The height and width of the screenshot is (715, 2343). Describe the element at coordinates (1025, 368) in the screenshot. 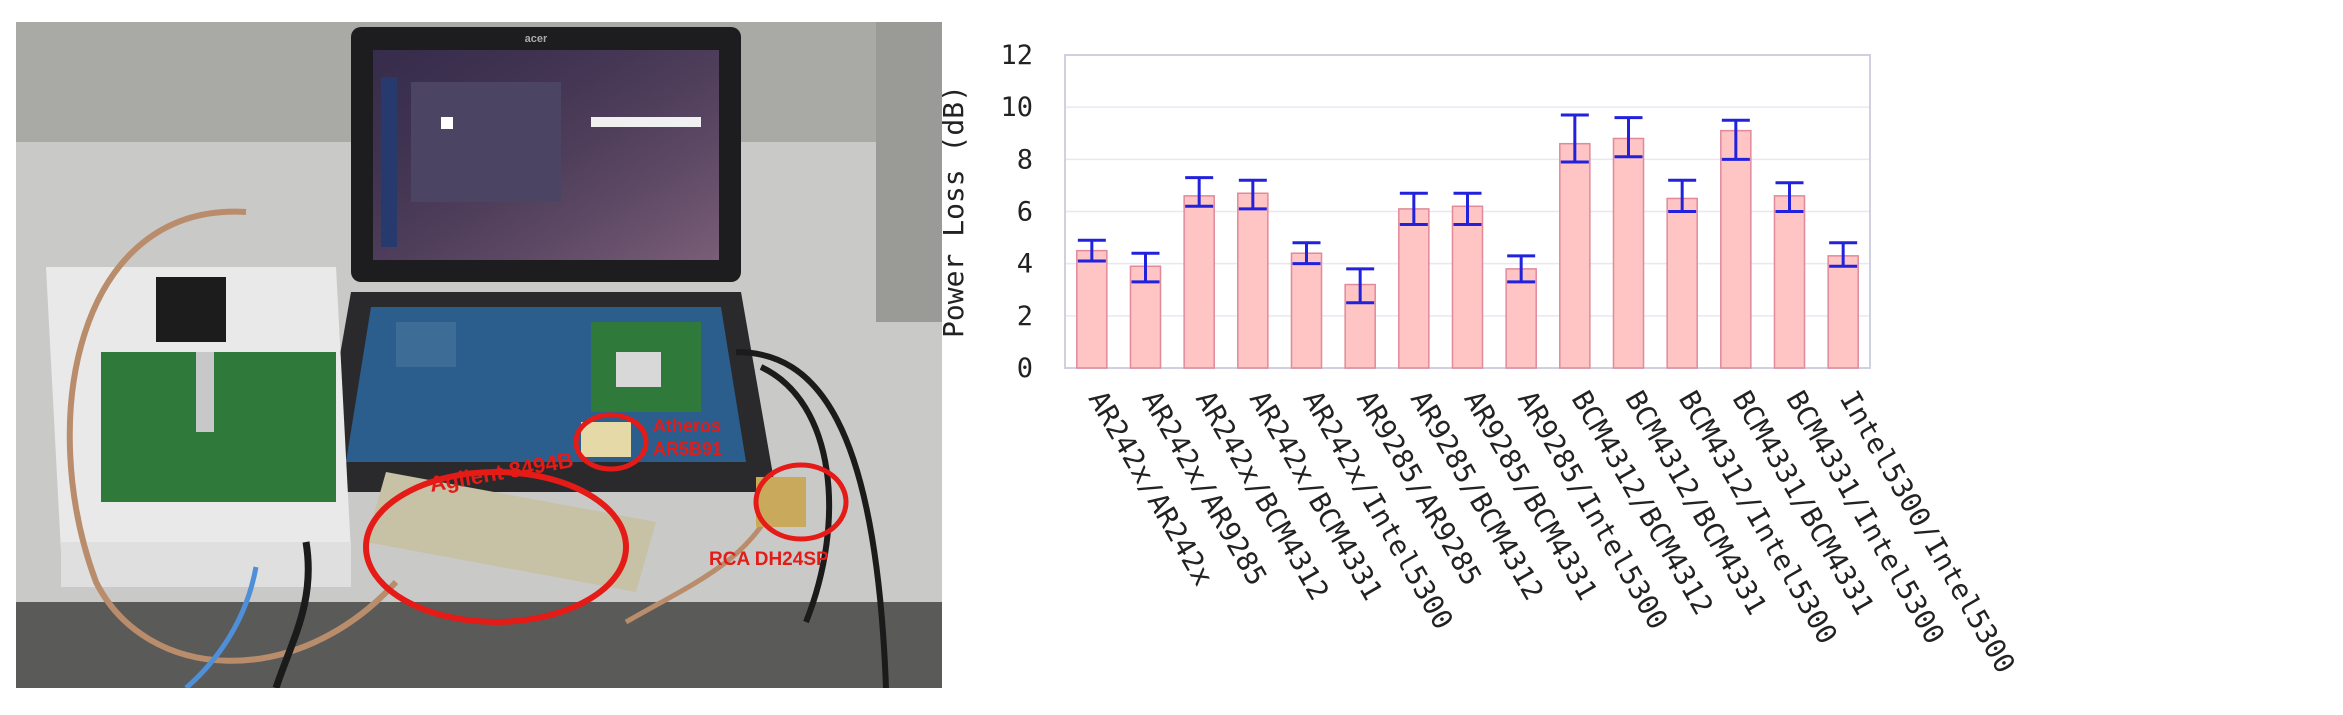

I see `y-tick-label-0: 0` at that location.